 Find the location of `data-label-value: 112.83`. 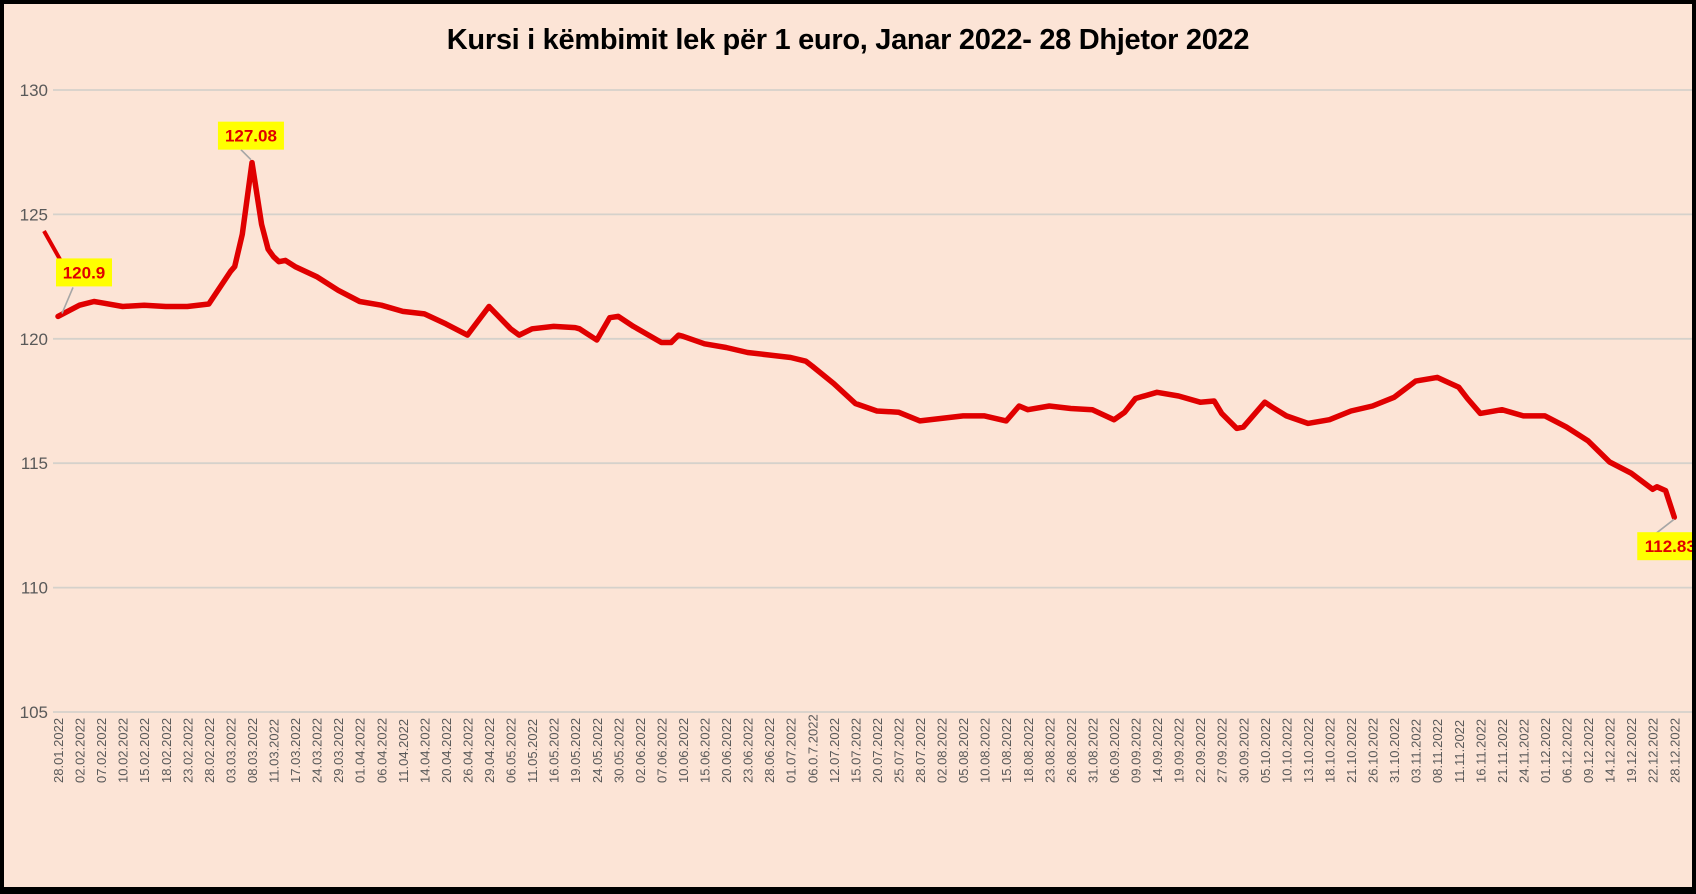

data-label-value: 112.83 is located at coordinates (1670, 546).